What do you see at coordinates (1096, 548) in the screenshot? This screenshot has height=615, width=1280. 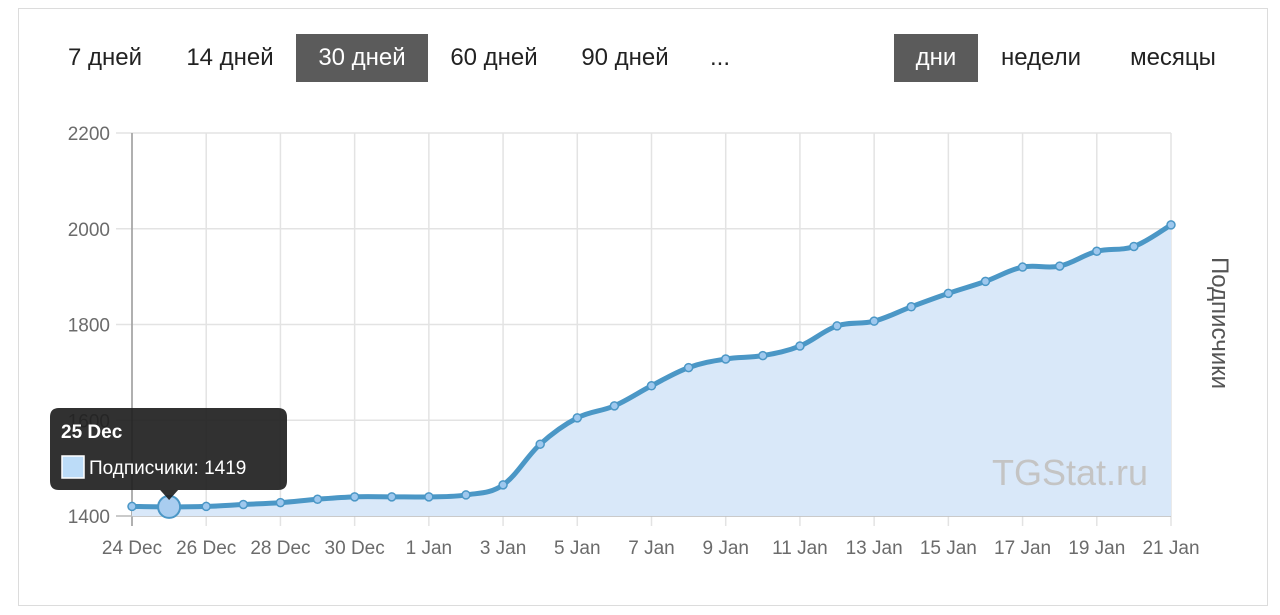 I see `x-tick-label: 19 Jan` at bounding box center [1096, 548].